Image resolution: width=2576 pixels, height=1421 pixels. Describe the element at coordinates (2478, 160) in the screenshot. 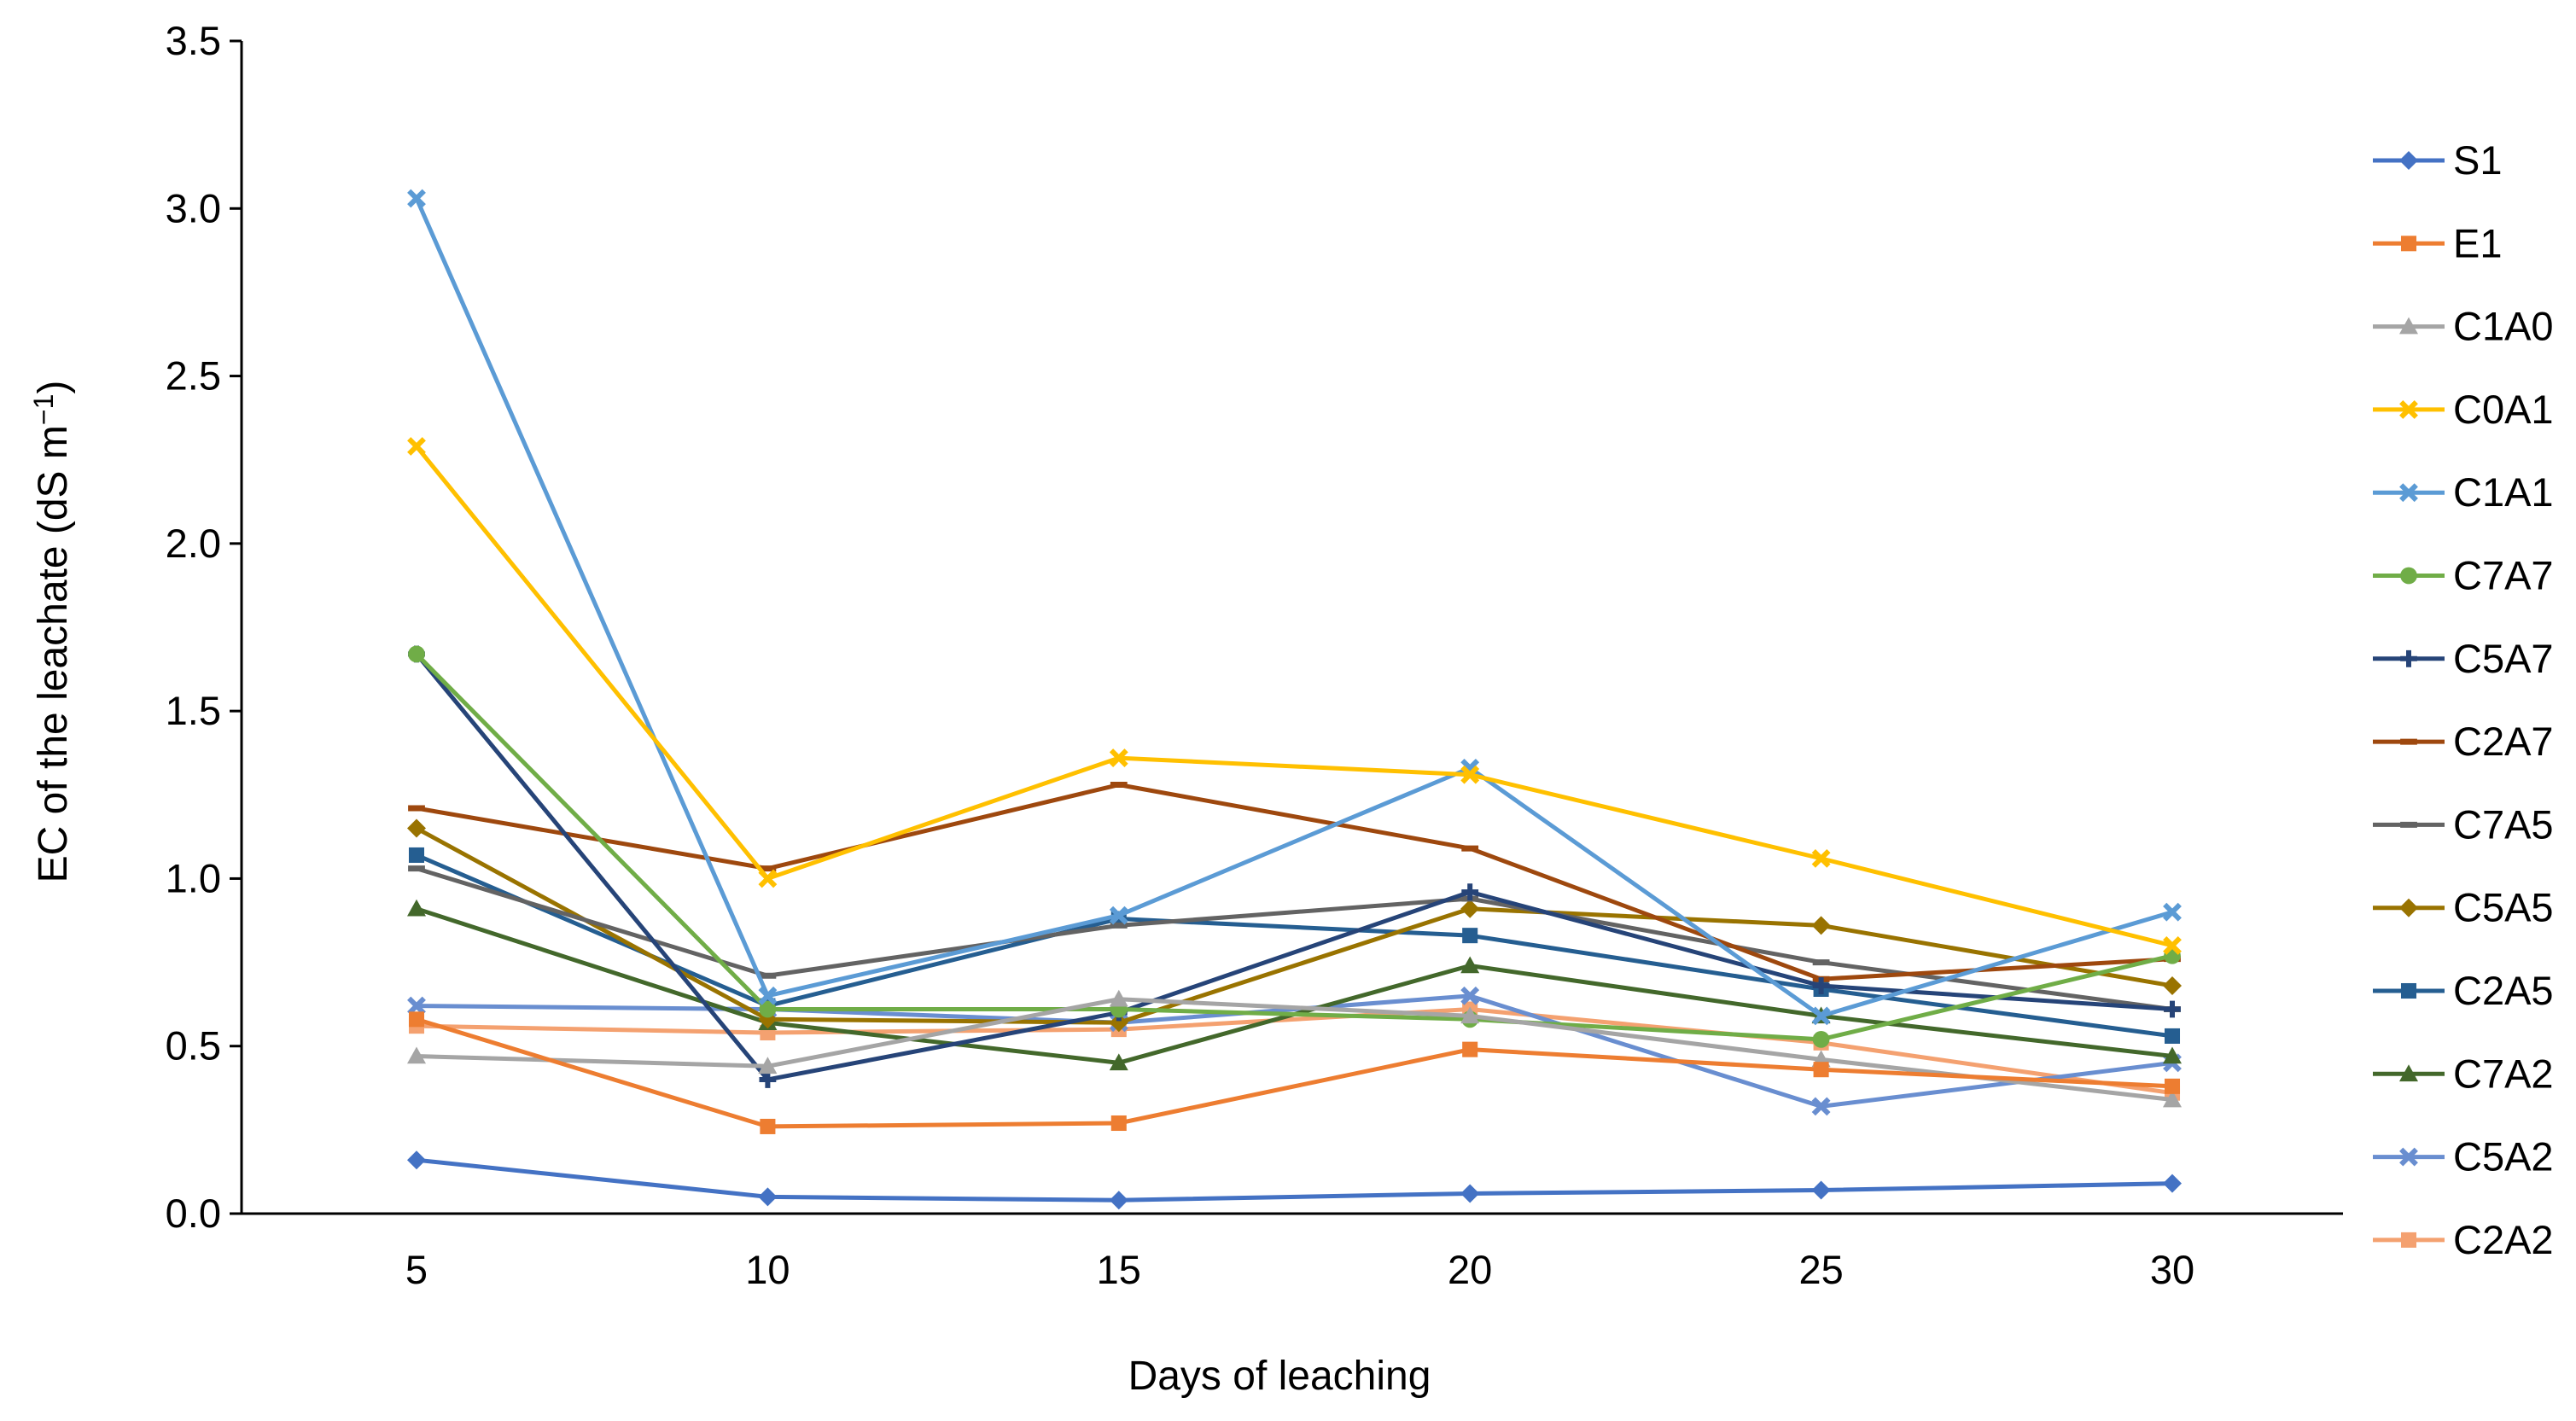

I see `legend-label-s1: S1` at that location.